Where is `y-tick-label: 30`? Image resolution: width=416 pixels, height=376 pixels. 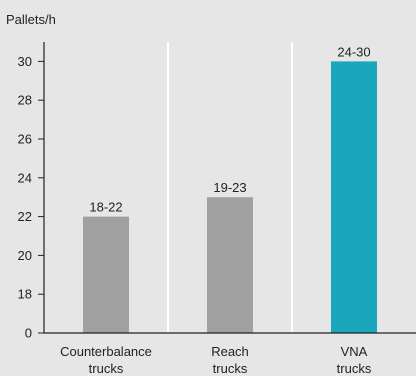
y-tick-label: 30 is located at coordinates (25, 61).